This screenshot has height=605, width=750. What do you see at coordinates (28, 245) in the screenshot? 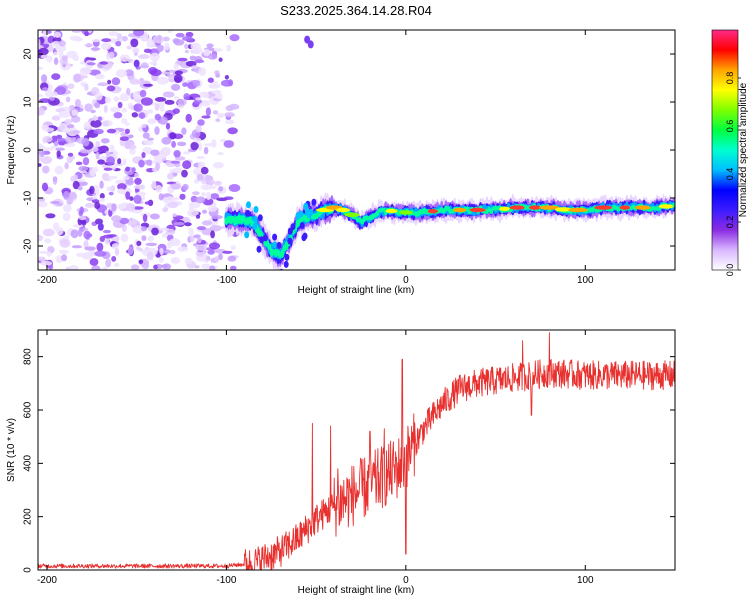
I see `y-tick-label: -20` at bounding box center [28, 245].